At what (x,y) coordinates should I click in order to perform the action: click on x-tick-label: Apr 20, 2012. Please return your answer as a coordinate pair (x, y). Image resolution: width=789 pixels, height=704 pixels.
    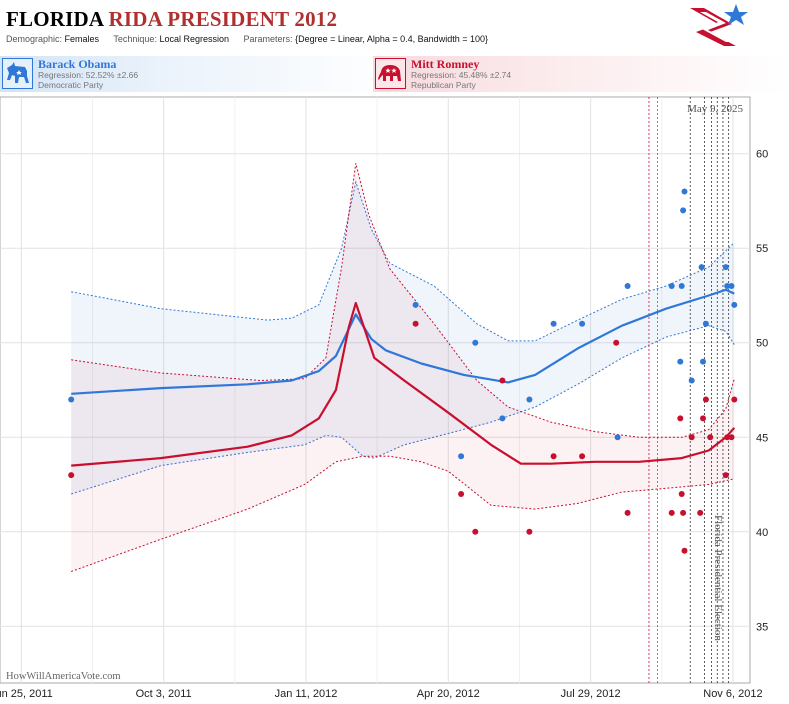
    Looking at the image, I should click on (448, 694).